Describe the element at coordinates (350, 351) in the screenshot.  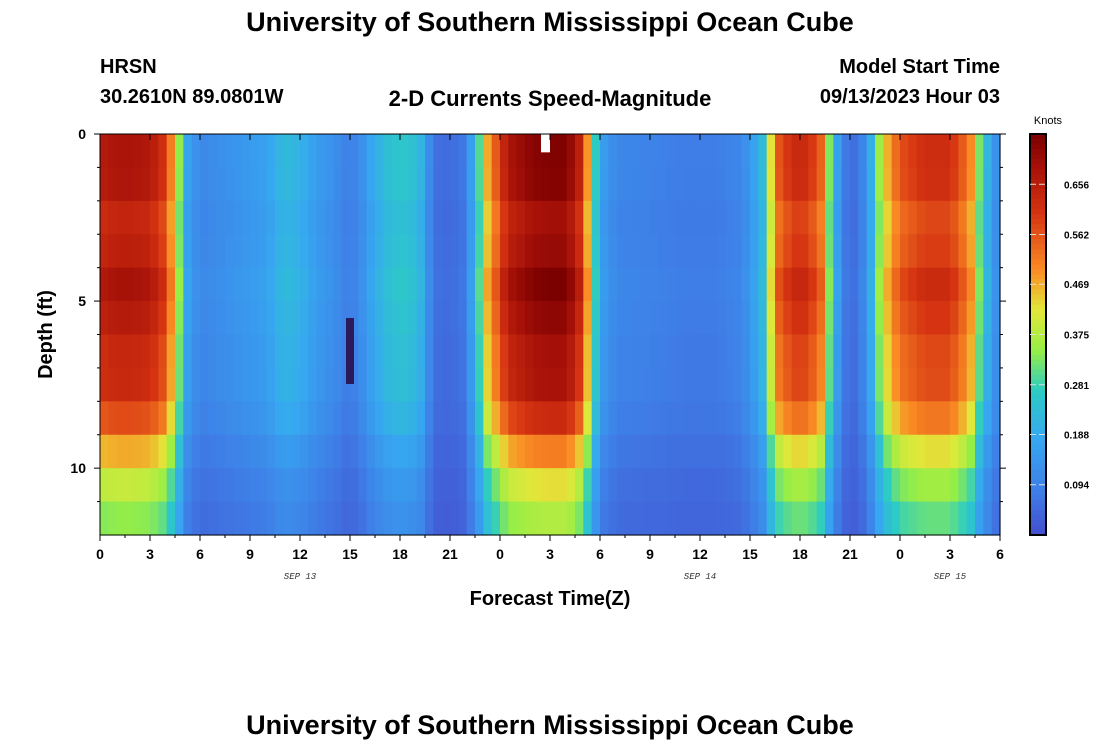
I see `low-speed-cell` at that location.